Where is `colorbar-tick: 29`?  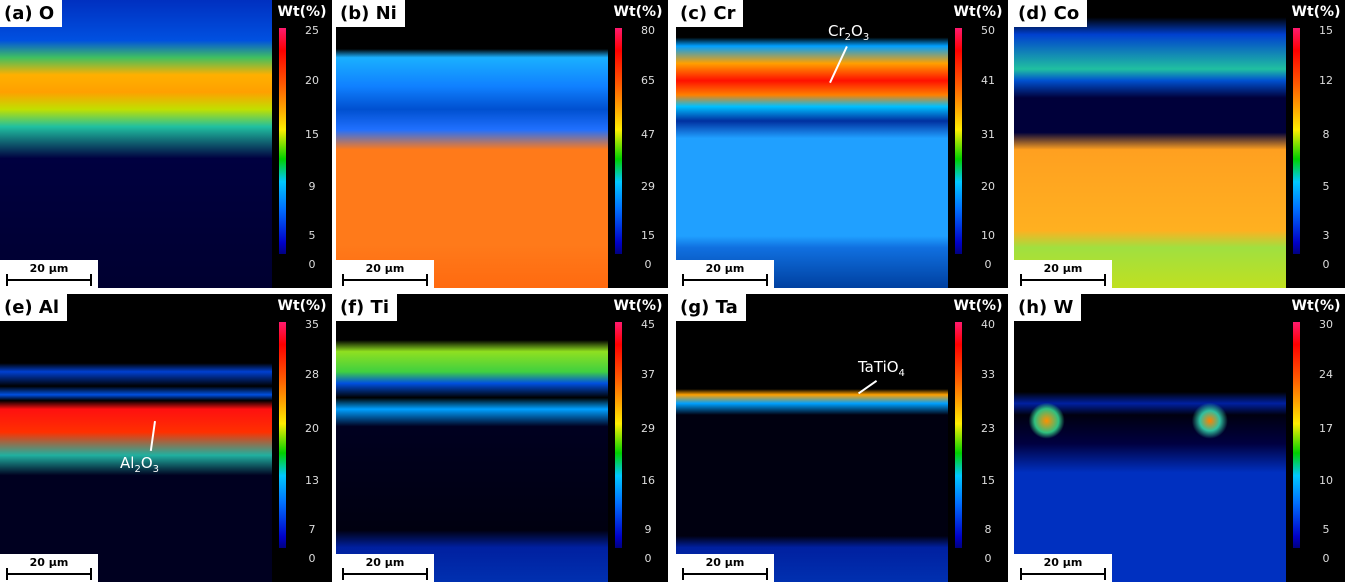 colorbar-tick: 29 is located at coordinates (648, 186).